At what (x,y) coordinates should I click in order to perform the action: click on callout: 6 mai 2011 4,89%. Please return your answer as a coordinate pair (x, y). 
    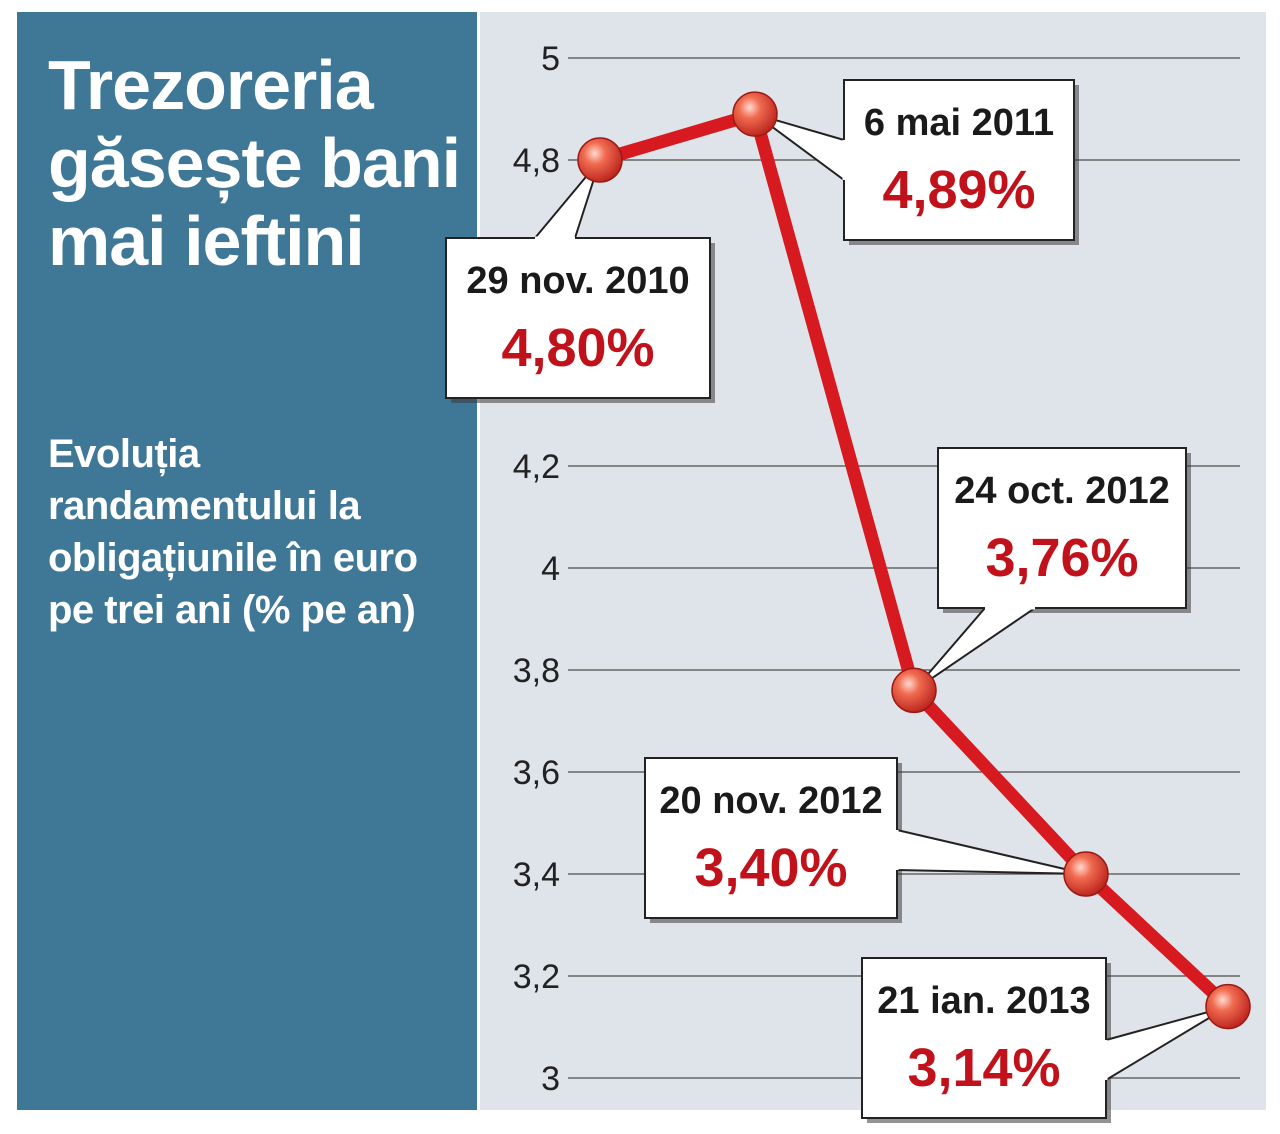
    Looking at the image, I should click on (916, 162).